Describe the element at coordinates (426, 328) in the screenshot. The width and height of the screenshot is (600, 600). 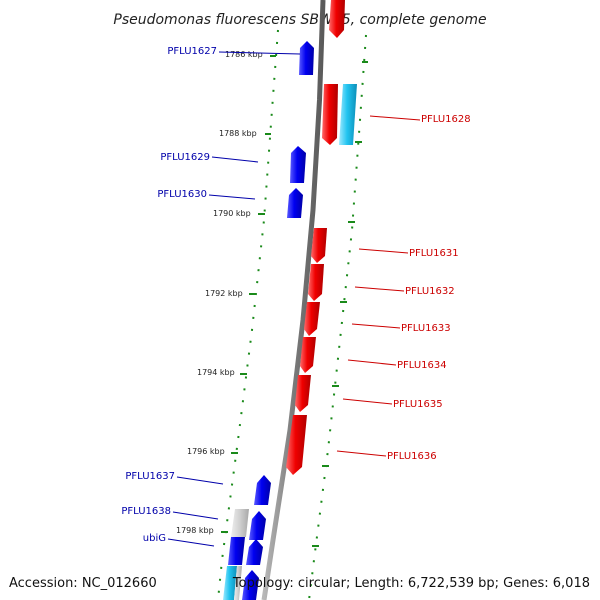
I see `gene-label-pflu1633: PFLU1633` at that location.